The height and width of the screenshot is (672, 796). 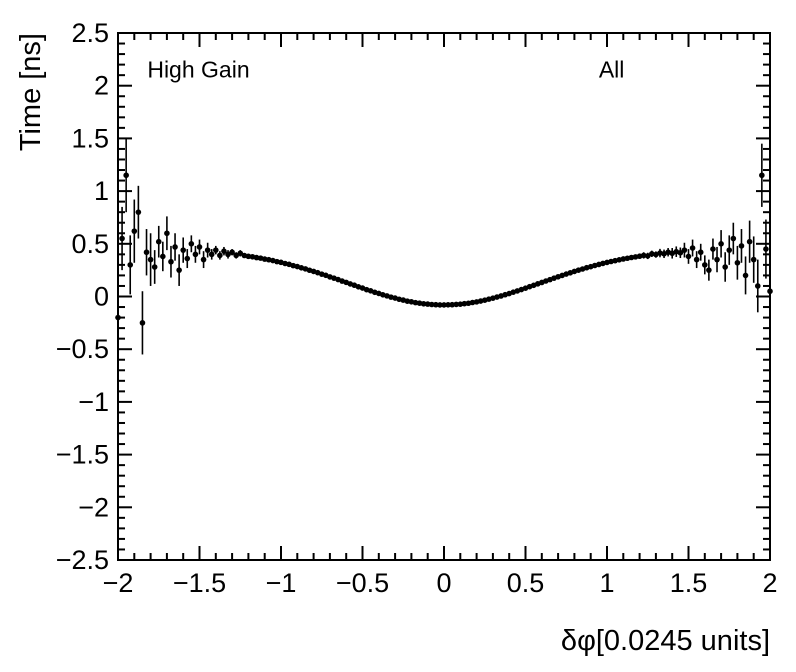 What do you see at coordinates (689, 583) in the screenshot?
I see `x-tick-label: 1.5` at bounding box center [689, 583].